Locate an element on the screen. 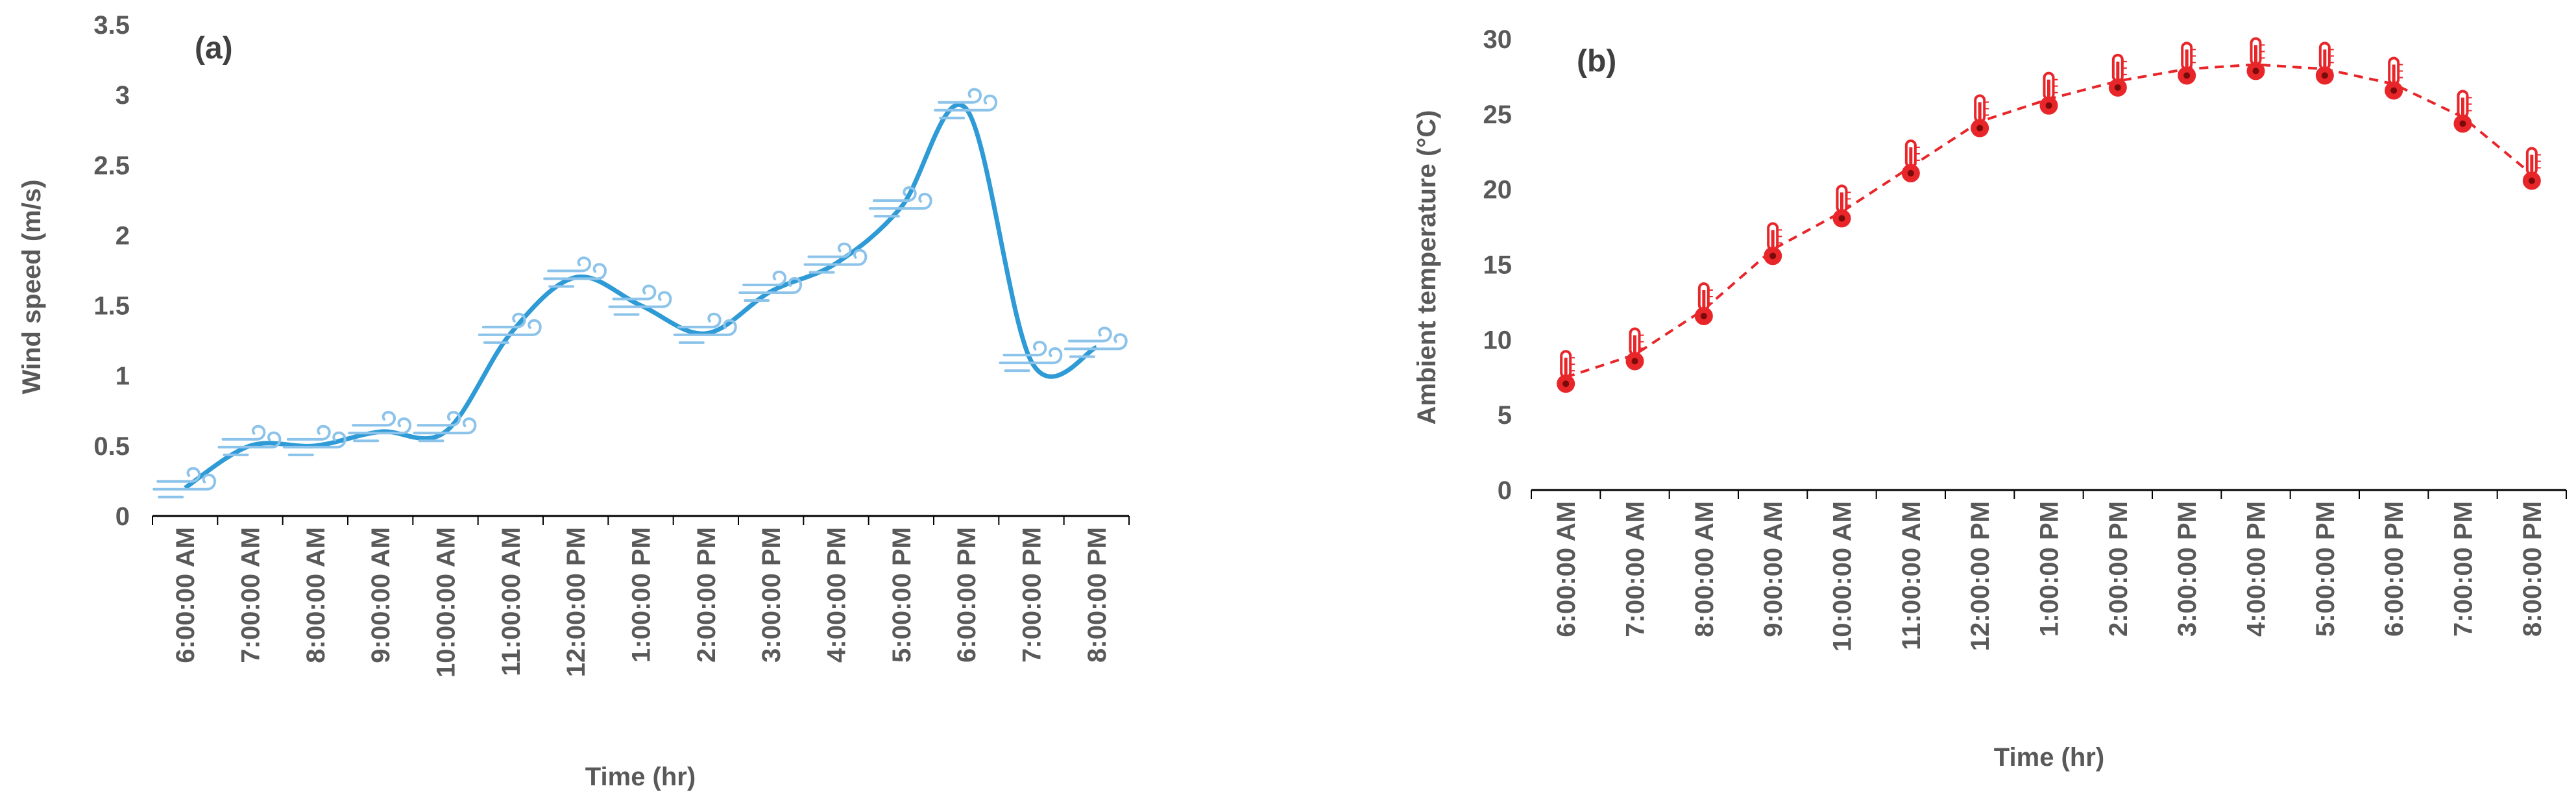  y-tick-label: 30 is located at coordinates (1498, 39).